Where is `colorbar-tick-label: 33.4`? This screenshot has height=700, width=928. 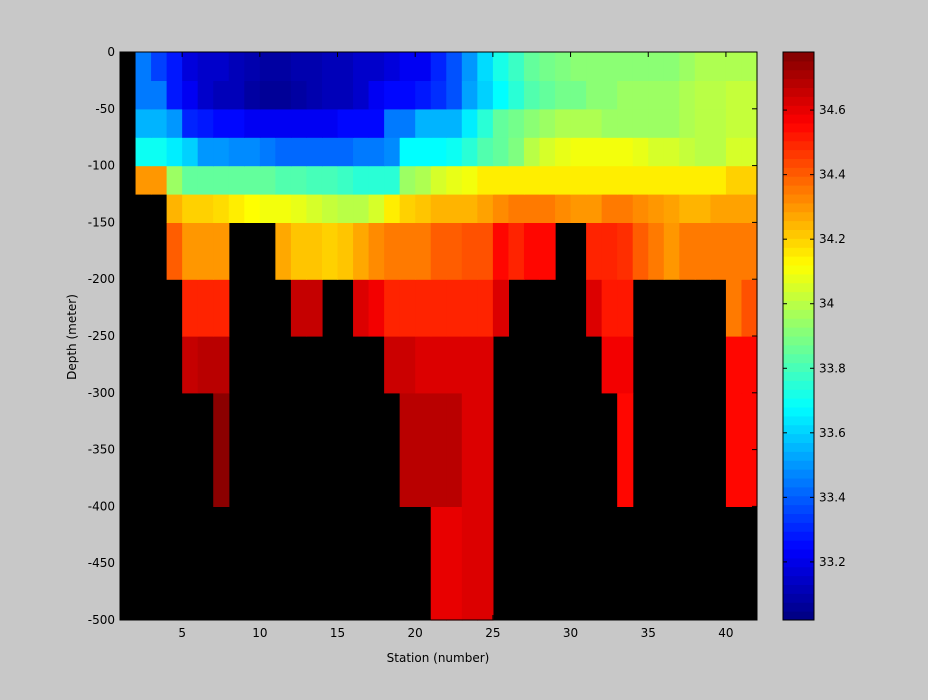
colorbar-tick-label: 33.4 is located at coordinates (832, 497).